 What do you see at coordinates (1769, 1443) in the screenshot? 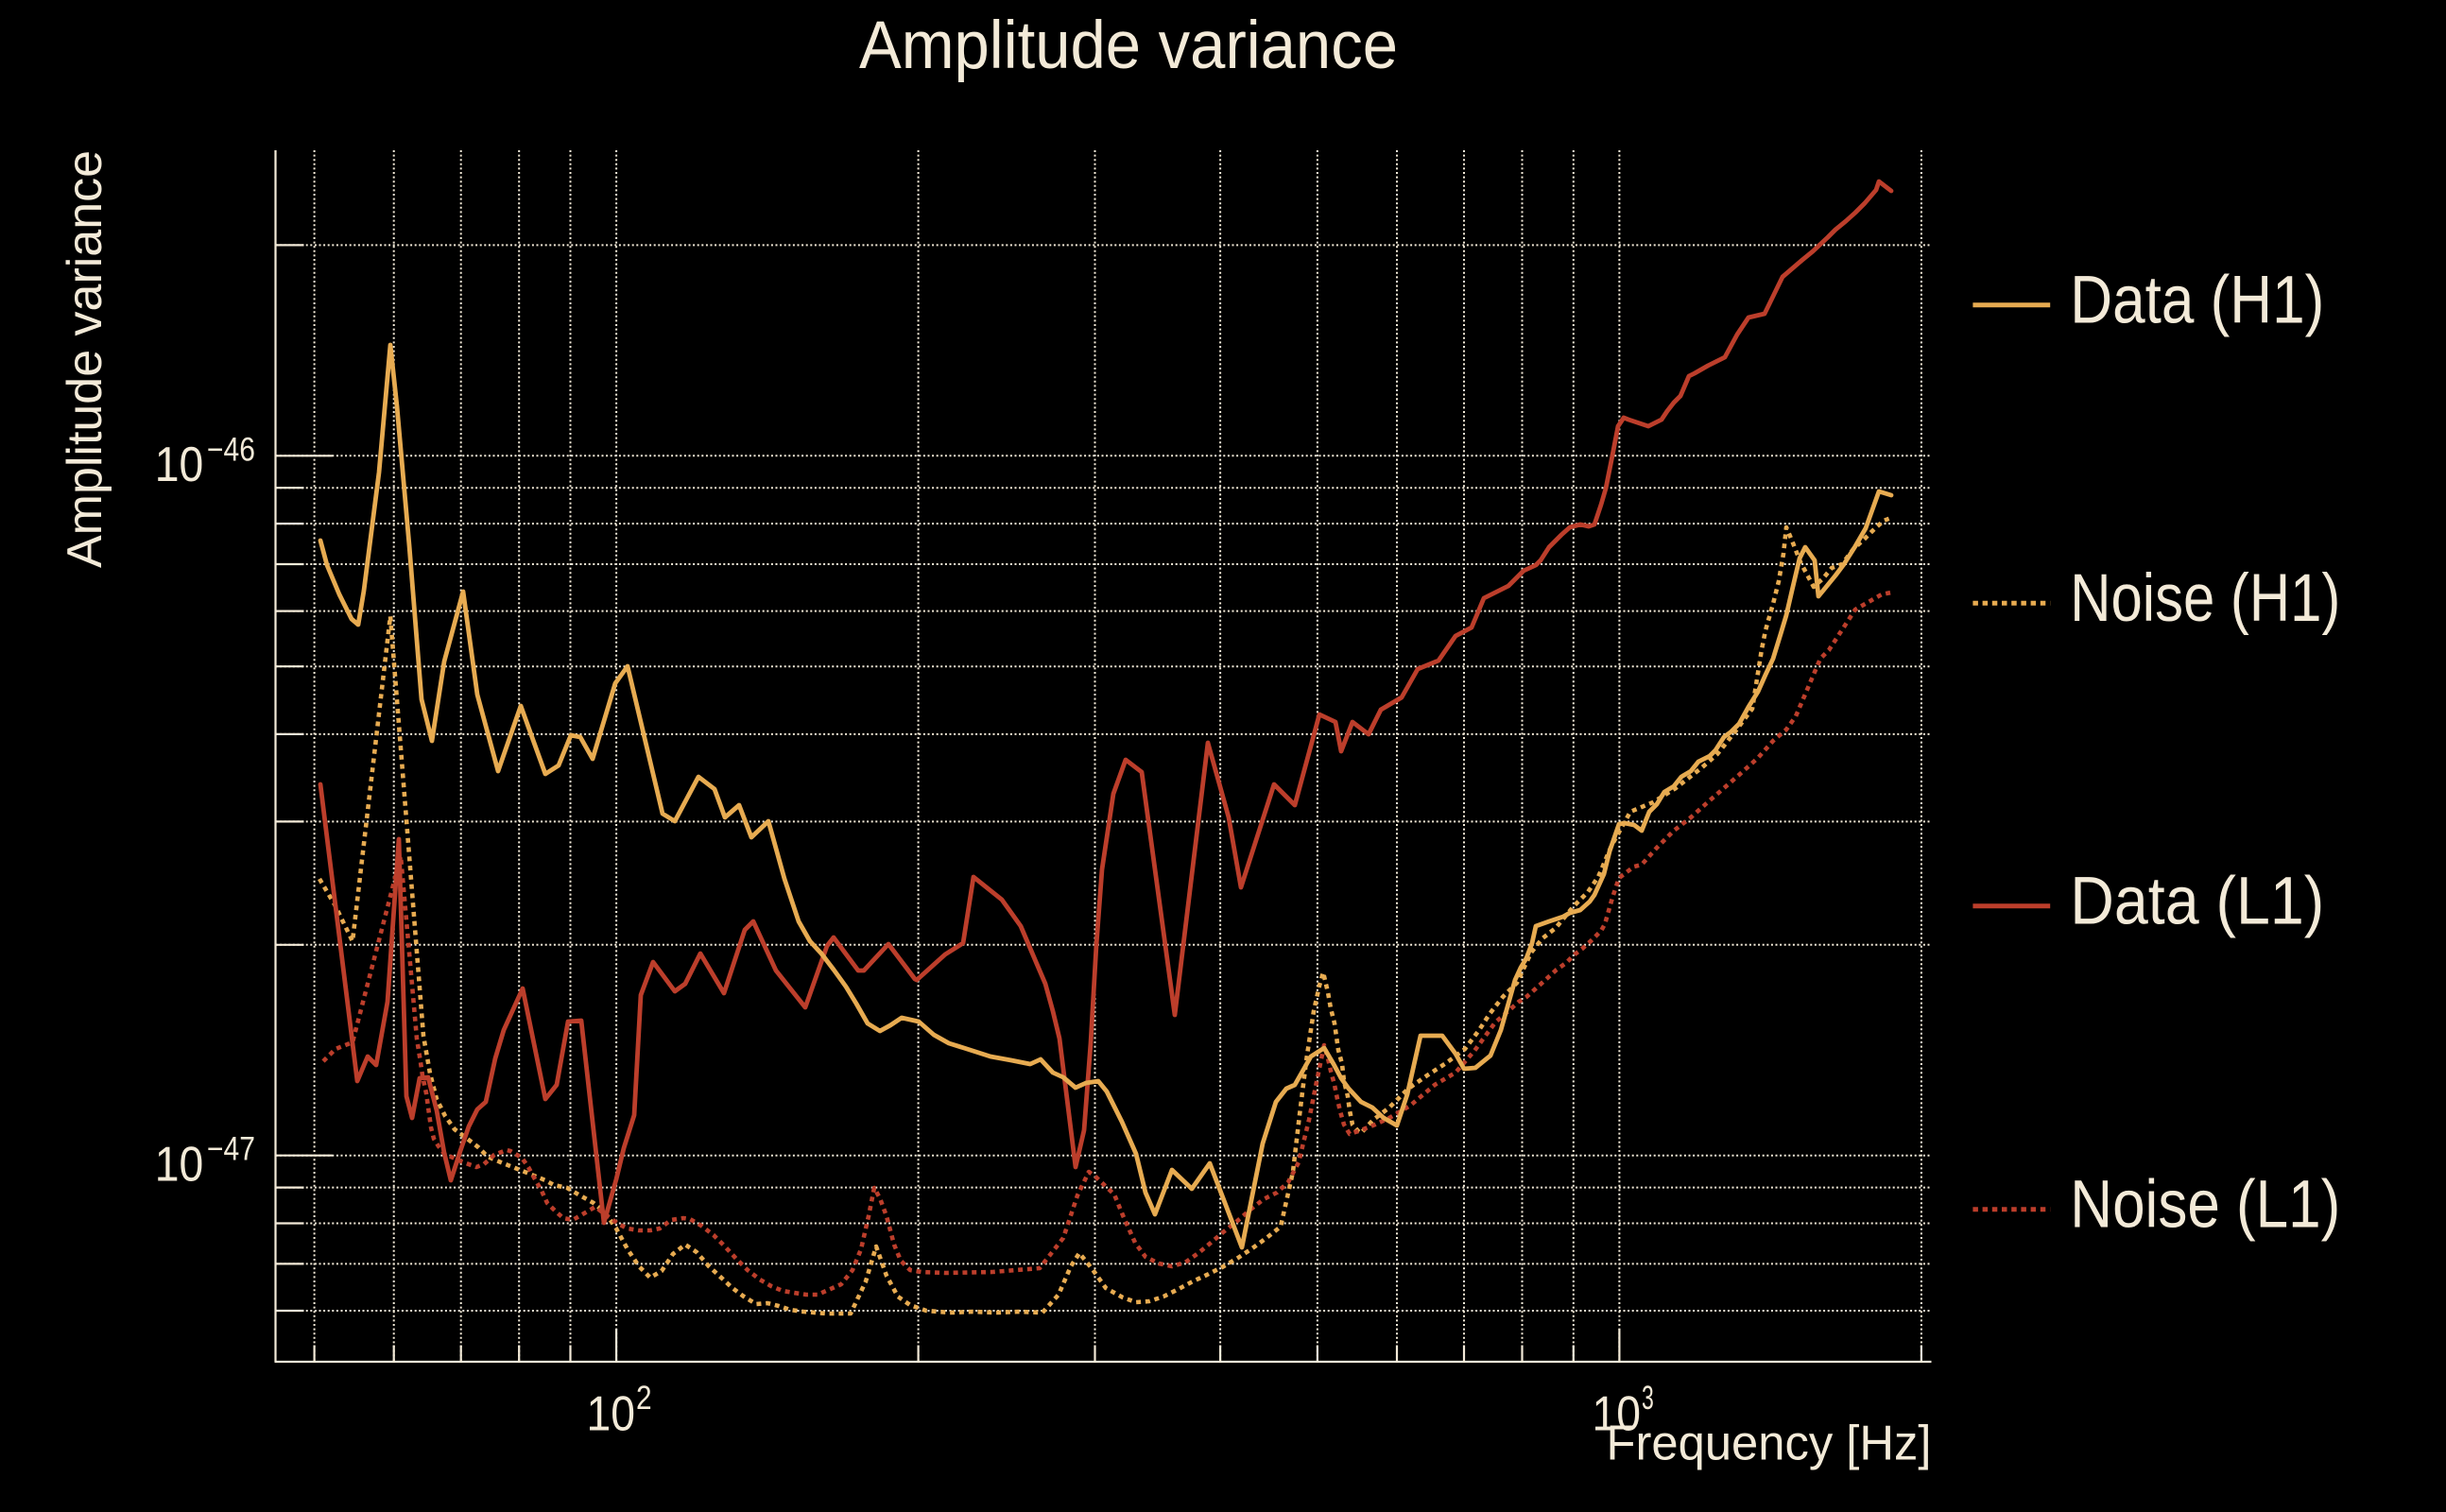
I see `svg-text: Frequency [Hz]` at bounding box center [1769, 1443].